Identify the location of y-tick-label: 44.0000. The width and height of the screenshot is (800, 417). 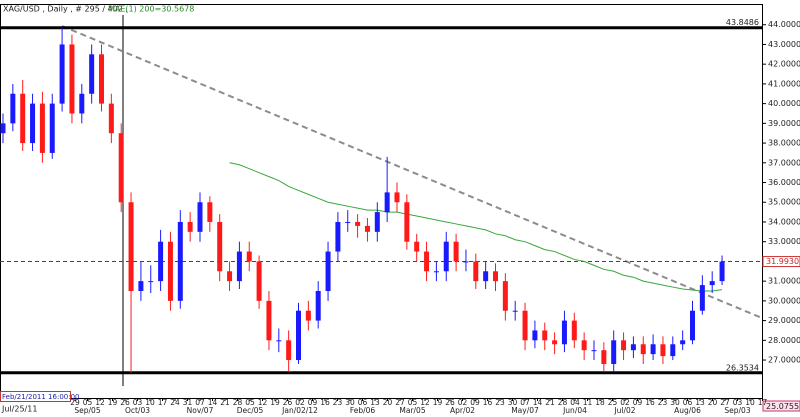
(784, 24).